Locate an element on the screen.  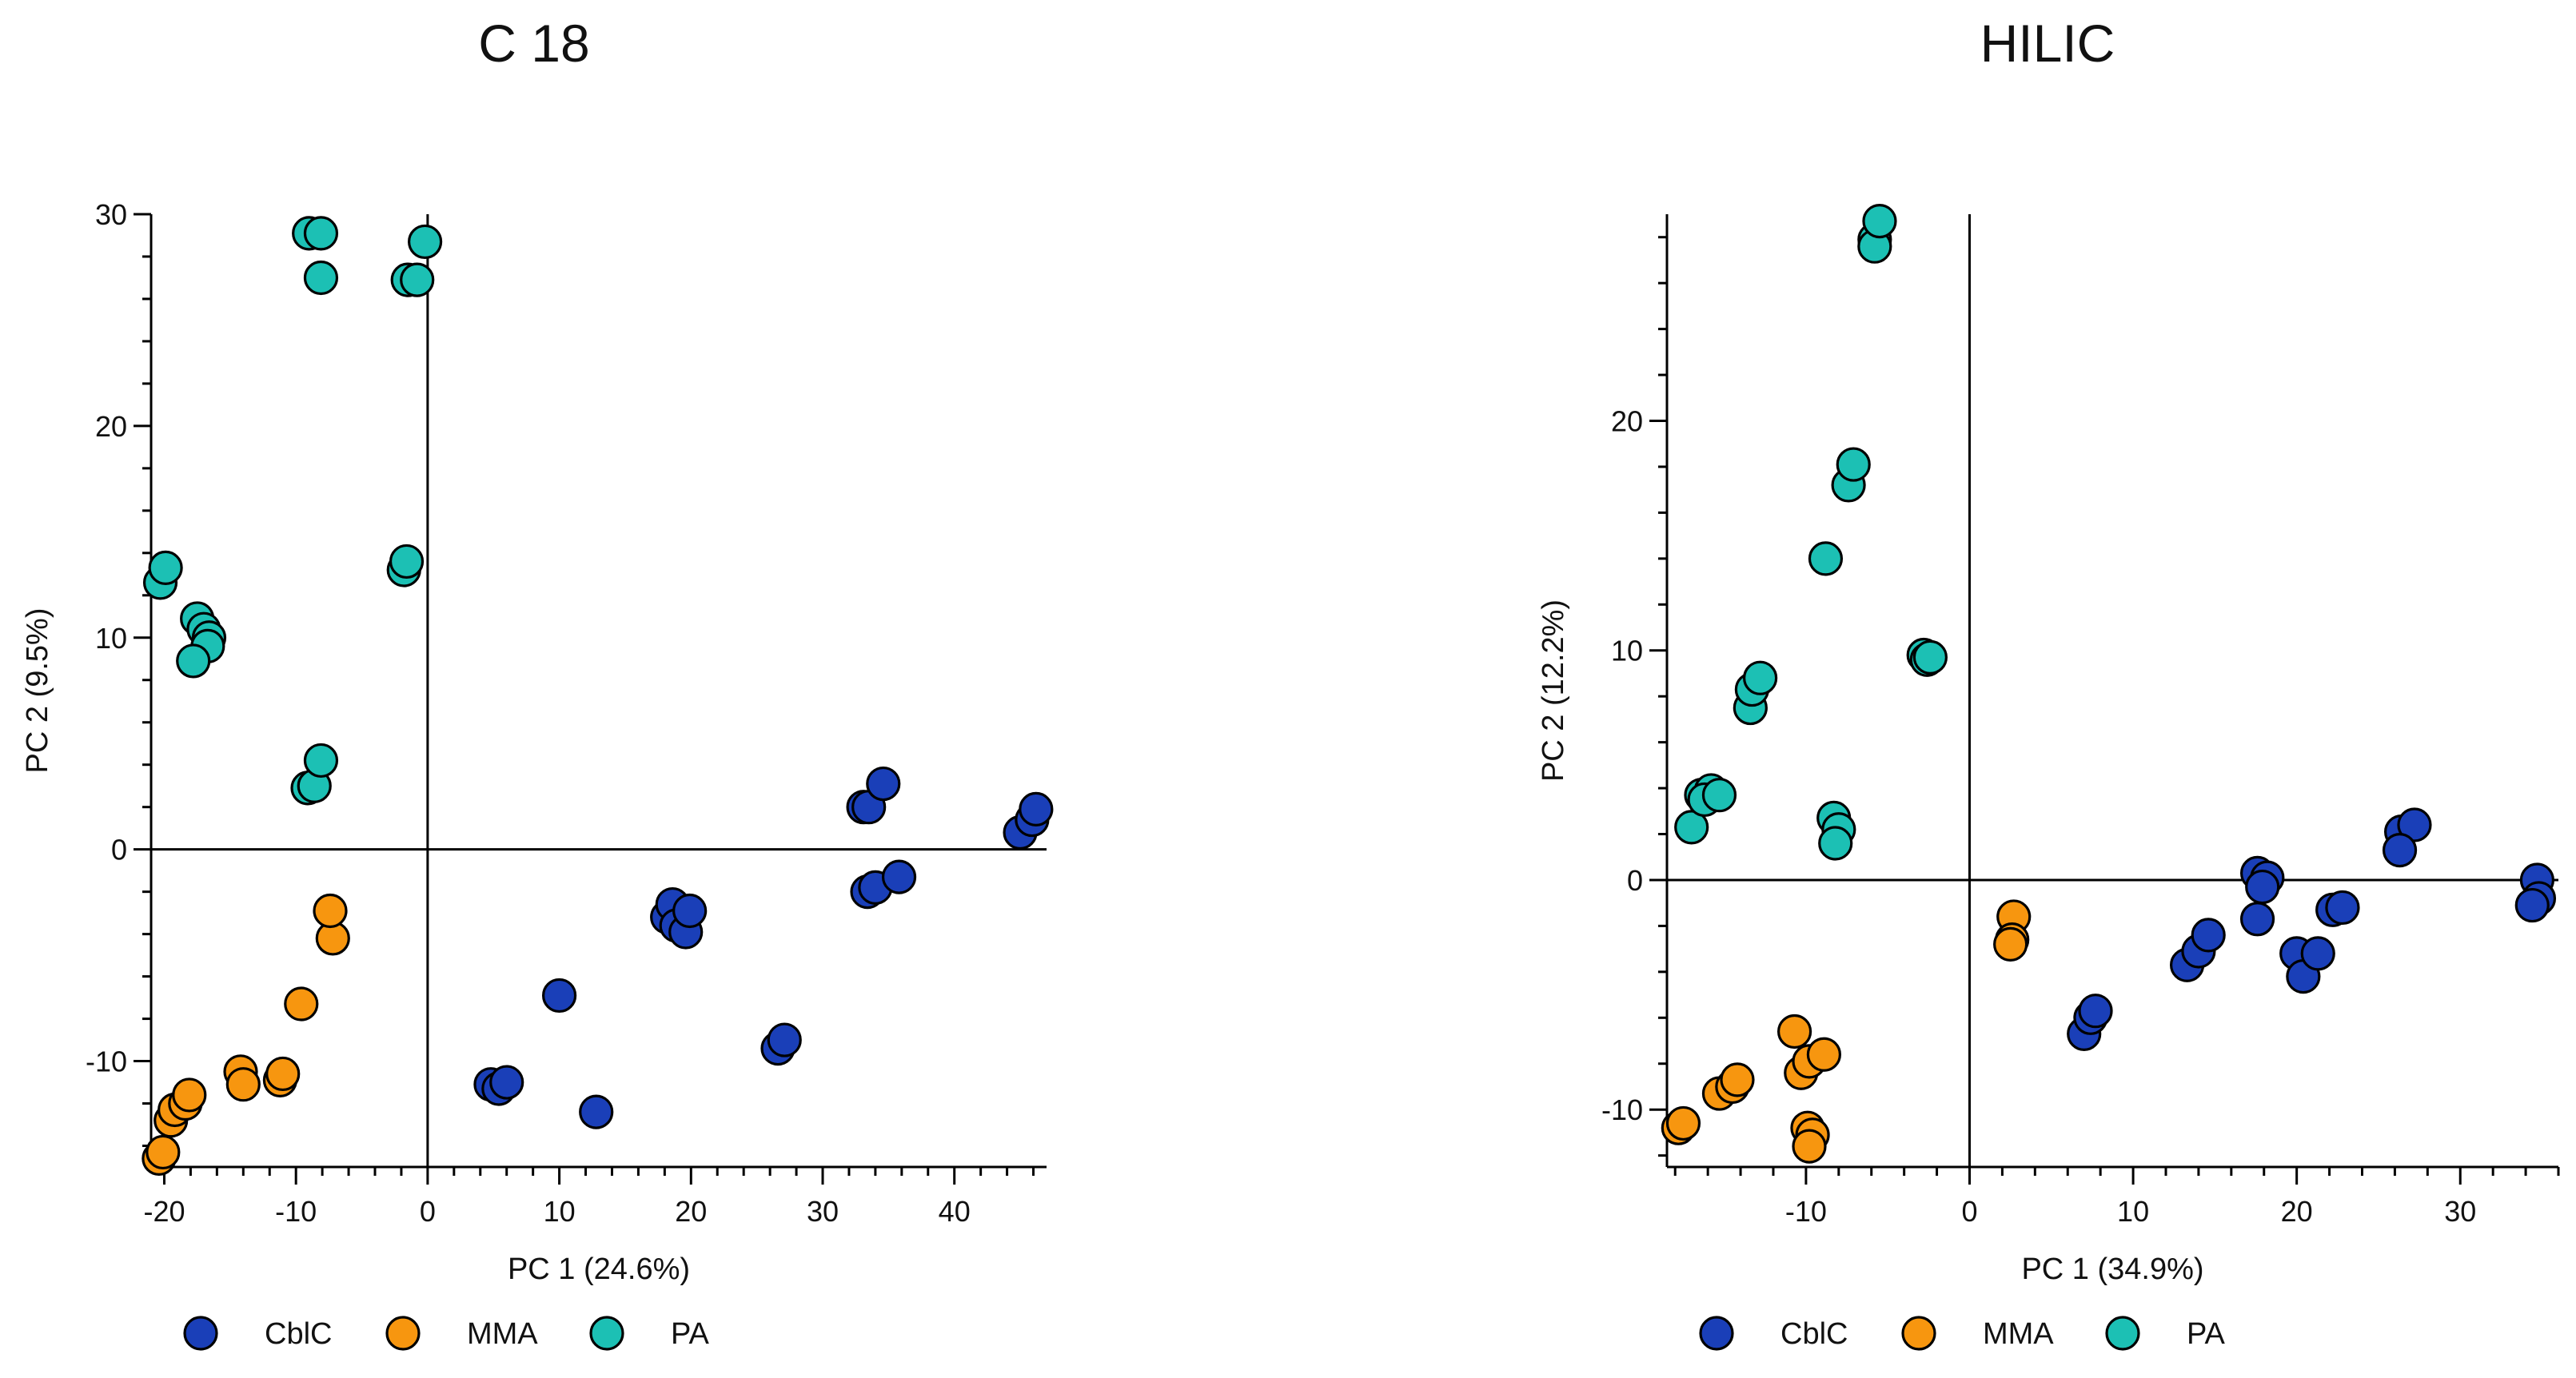
x-axis-label: PC 1 (34.9%) is located at coordinates (2112, 1269).